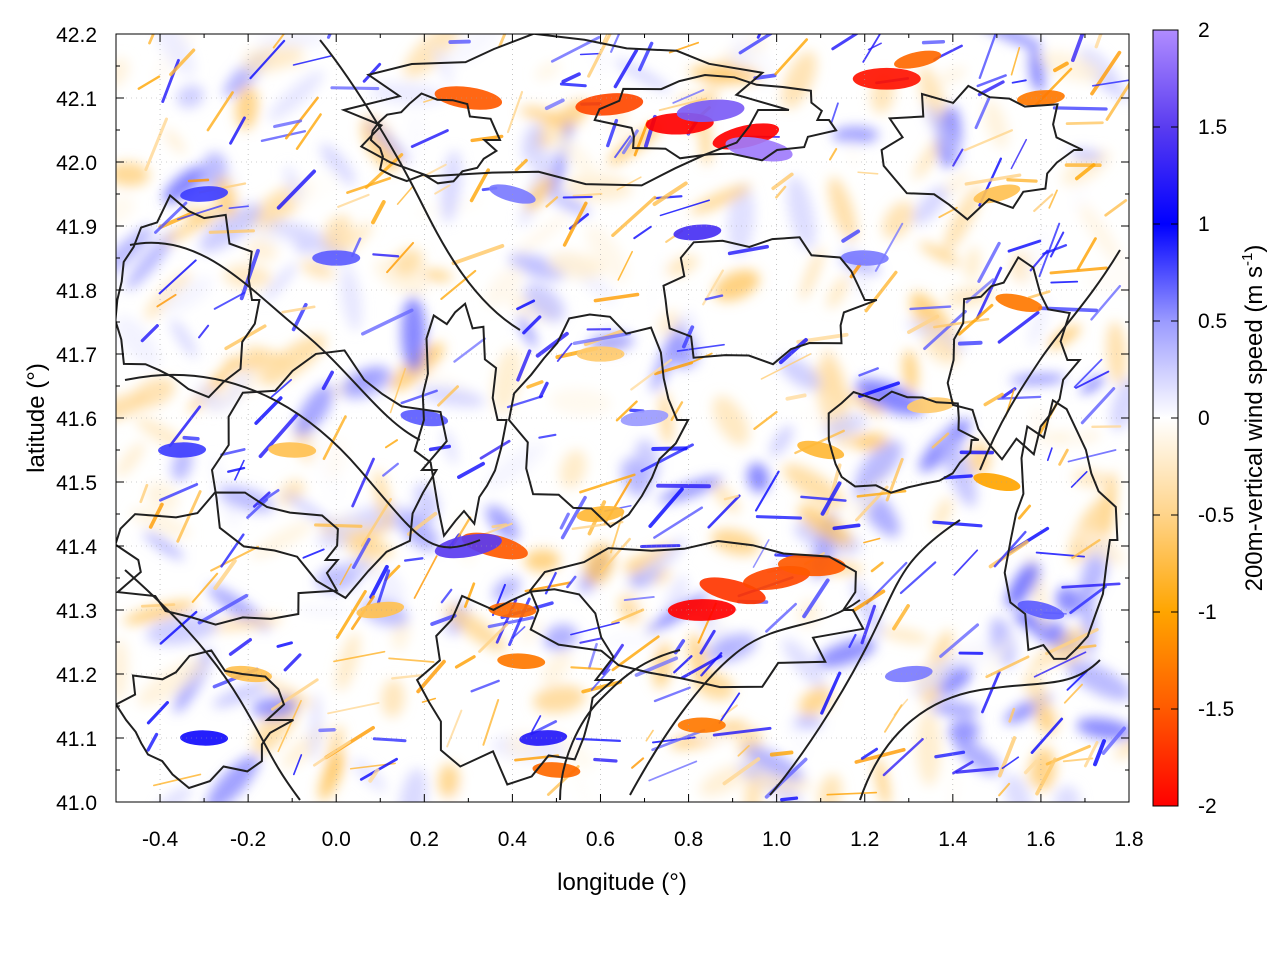  Describe the element at coordinates (76, 547) in the screenshot. I see `y-tick-label: 41.4` at that location.